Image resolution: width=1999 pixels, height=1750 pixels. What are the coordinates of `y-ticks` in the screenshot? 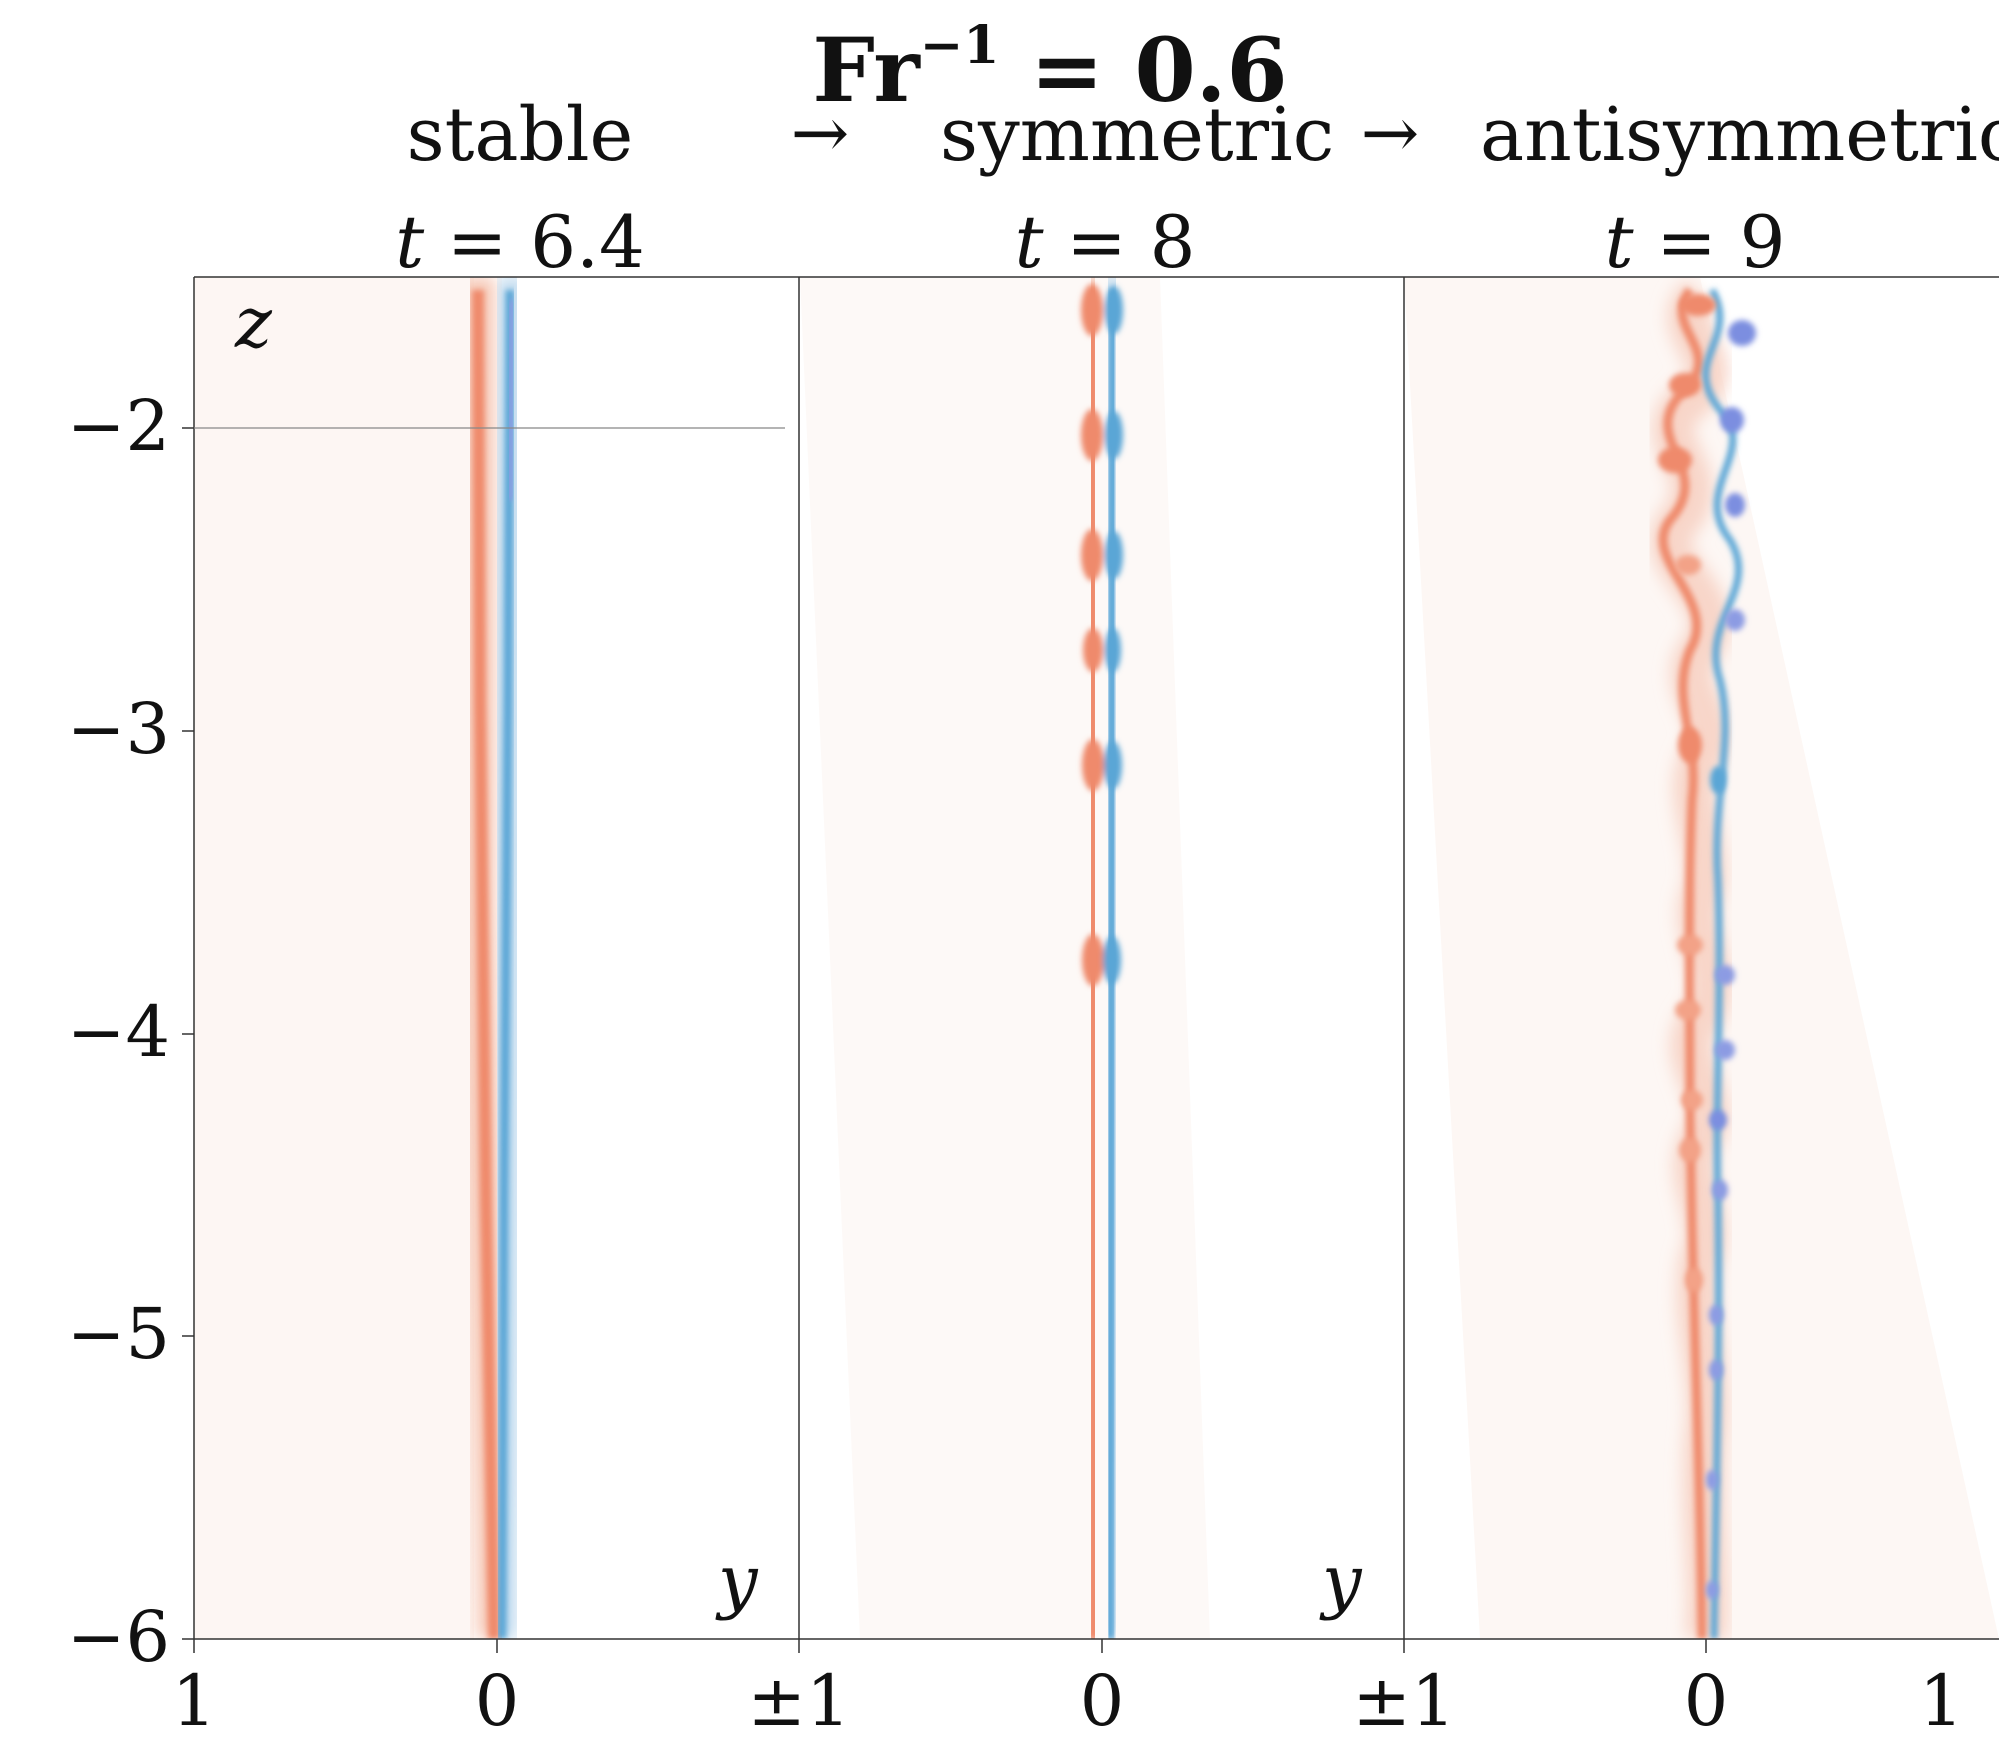 It's located at (950, 1646).